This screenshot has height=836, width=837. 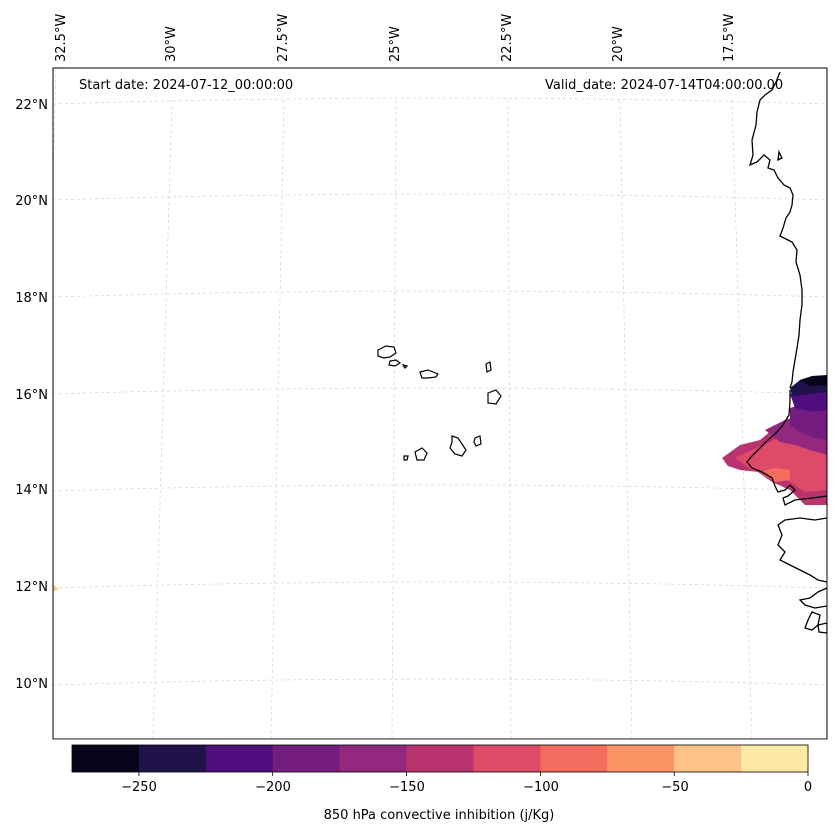 I want to click on lon-label-25w: 25°W, so click(x=395, y=44).